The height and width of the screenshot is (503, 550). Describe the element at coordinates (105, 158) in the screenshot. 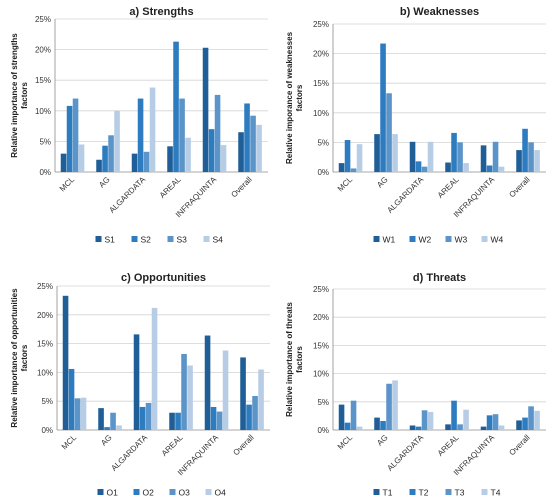

I see `bar-S2-ag` at that location.